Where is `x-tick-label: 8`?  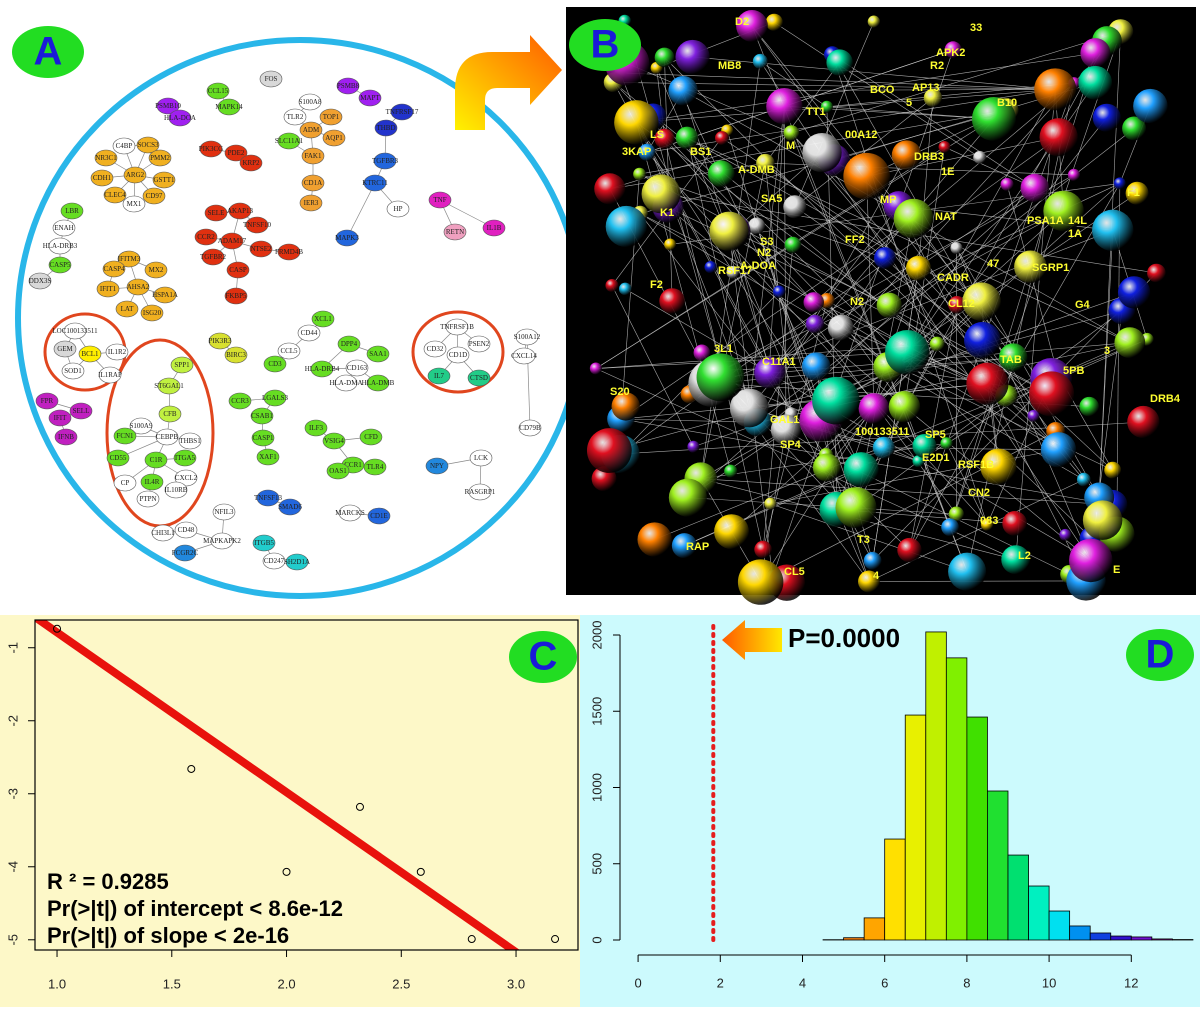 x-tick-label: 8 is located at coordinates (966, 982).